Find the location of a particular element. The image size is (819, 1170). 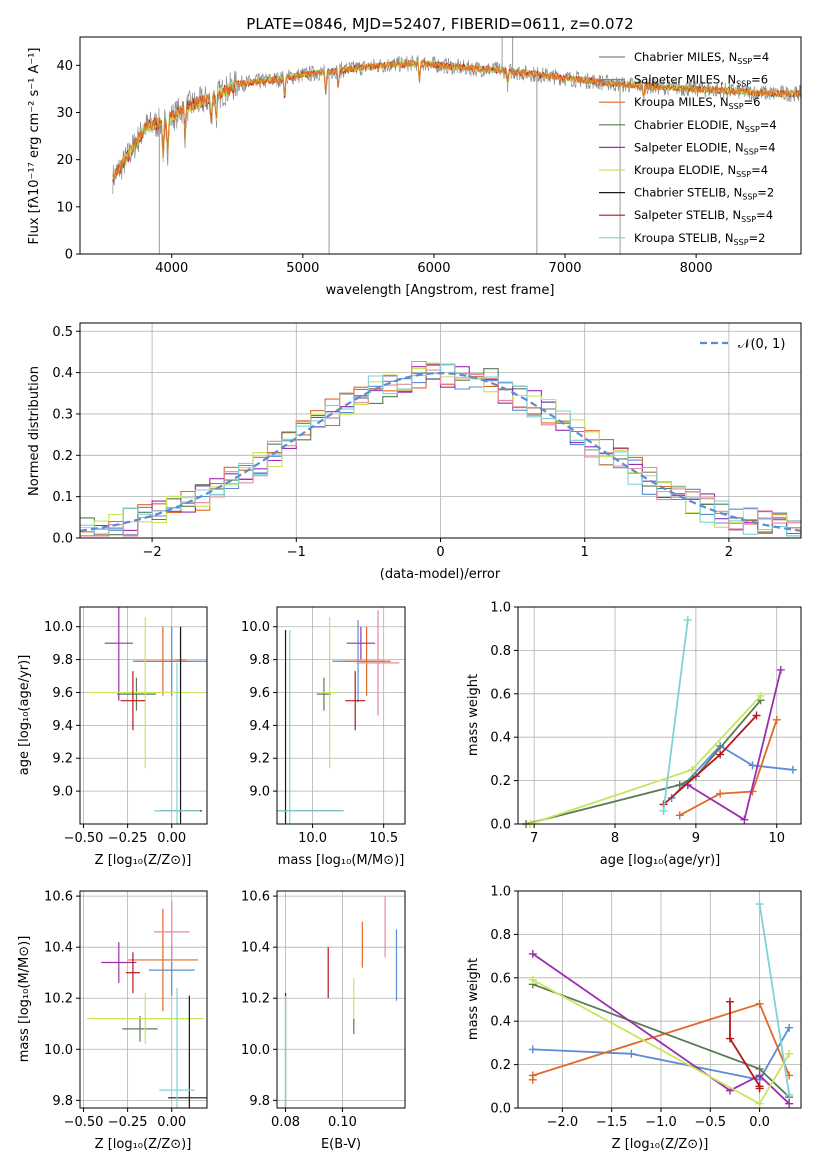

legend-entry: 𝒩(0, 1) is located at coordinates (761, 344).